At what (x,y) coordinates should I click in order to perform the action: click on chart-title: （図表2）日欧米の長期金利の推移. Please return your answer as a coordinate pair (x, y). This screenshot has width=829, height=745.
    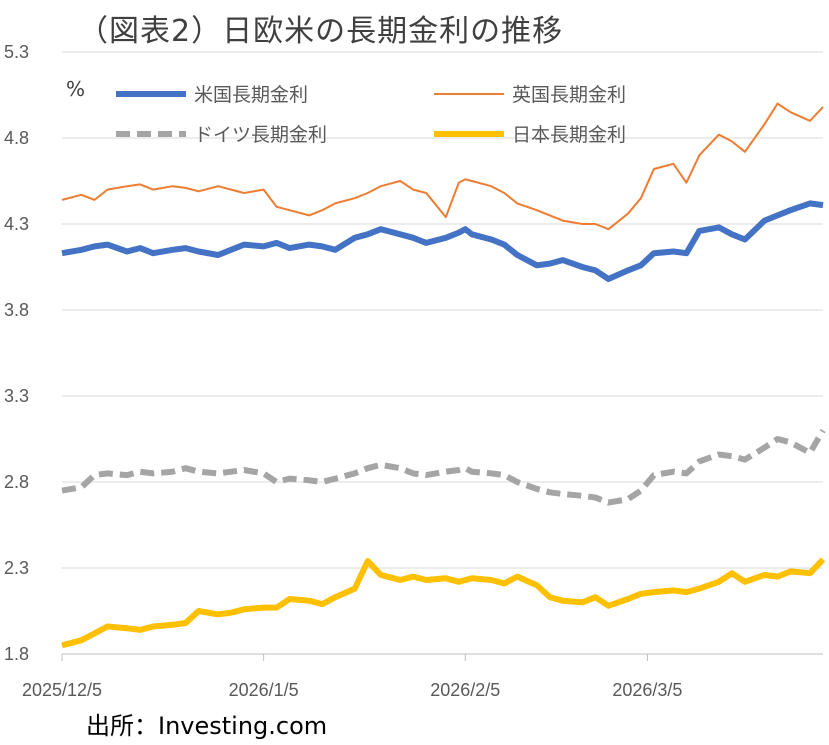
    Looking at the image, I should click on (321, 31).